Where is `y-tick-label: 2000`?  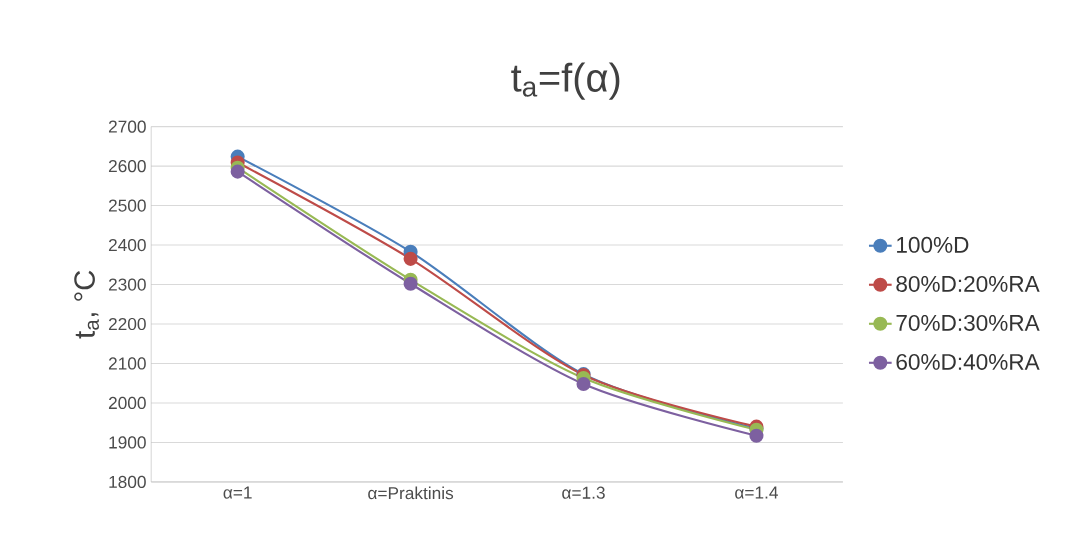
y-tick-label: 2000 is located at coordinates (127, 403).